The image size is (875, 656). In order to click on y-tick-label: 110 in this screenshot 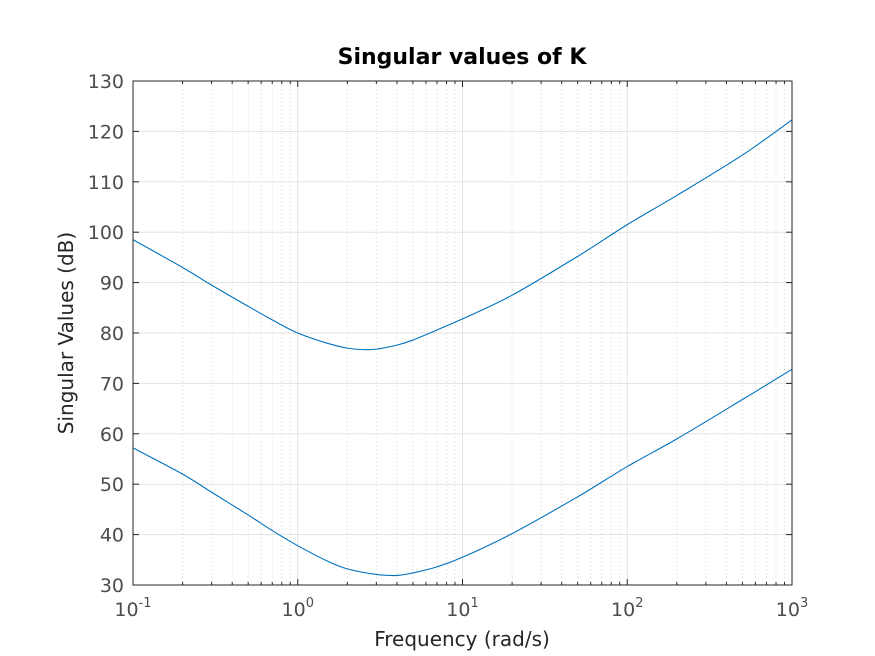, I will do `click(106, 183)`.